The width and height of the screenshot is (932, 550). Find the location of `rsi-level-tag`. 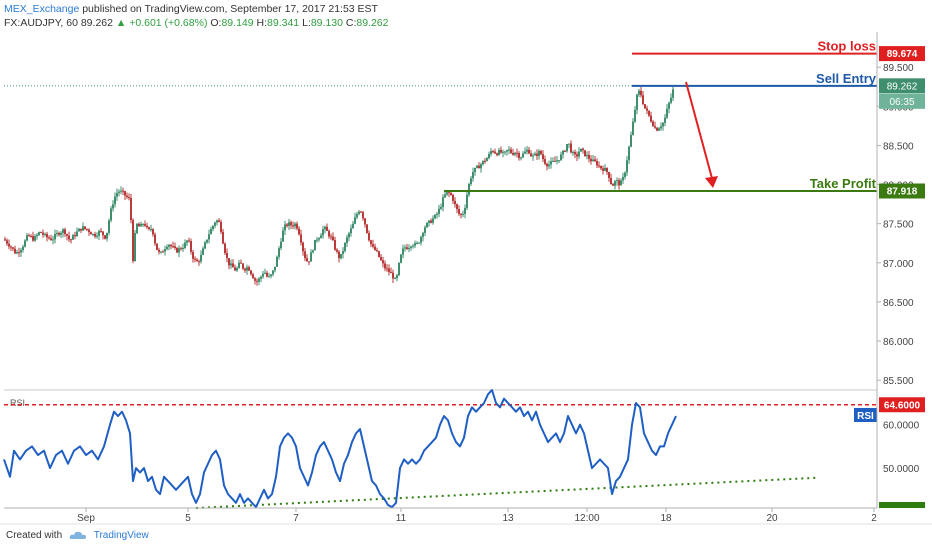

rsi-level-tag is located at coordinates (902, 405).